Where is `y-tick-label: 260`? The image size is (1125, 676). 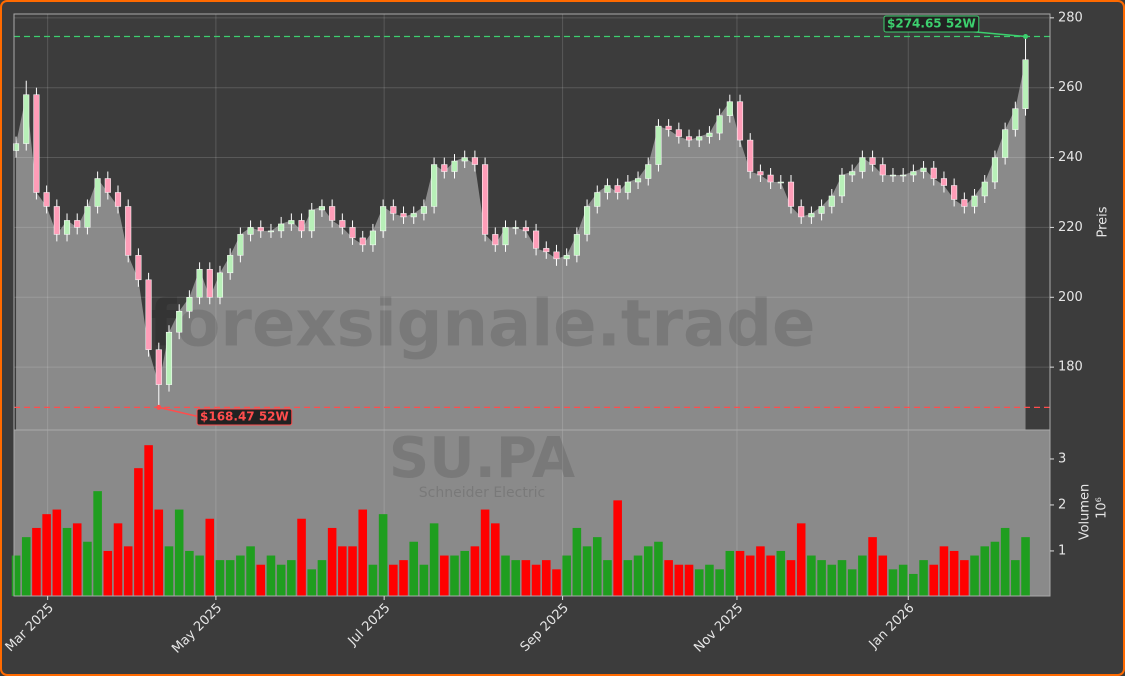
y-tick-label: 260 is located at coordinates (1070, 87).